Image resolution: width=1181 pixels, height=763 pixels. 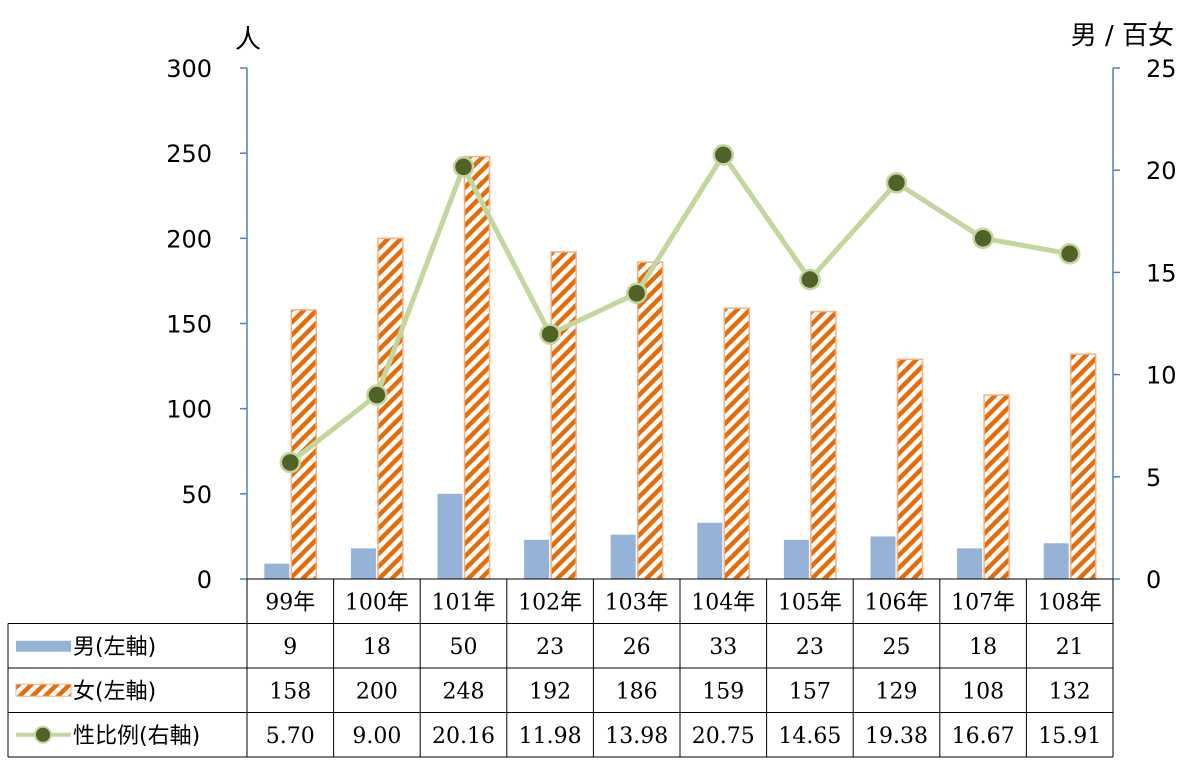 What do you see at coordinates (1161, 376) in the screenshot?
I see `right-tick-label: 10` at bounding box center [1161, 376].